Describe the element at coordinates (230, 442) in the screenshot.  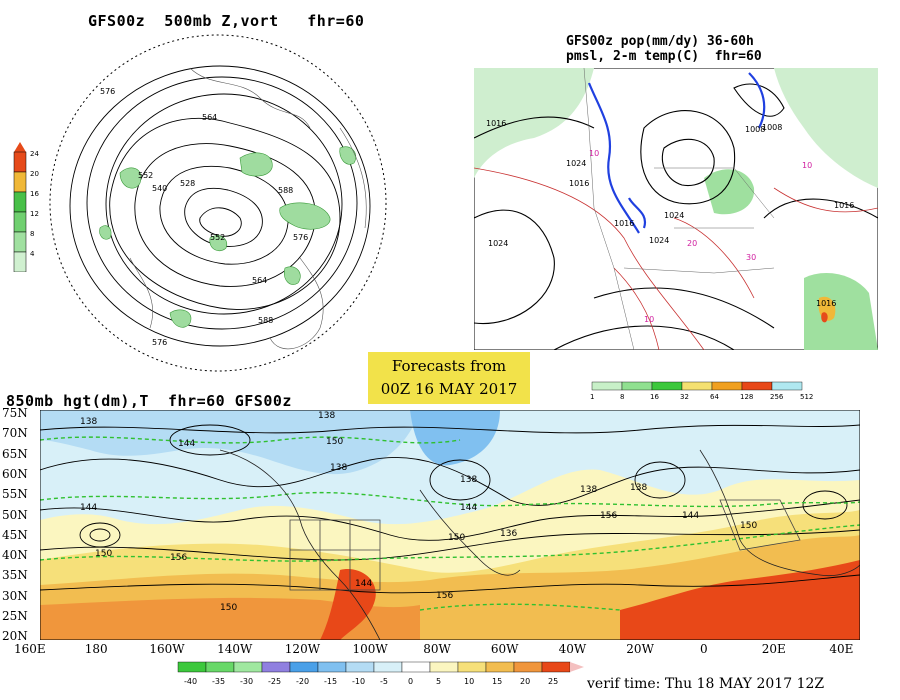
I see `temp-fill-colder` at that location.